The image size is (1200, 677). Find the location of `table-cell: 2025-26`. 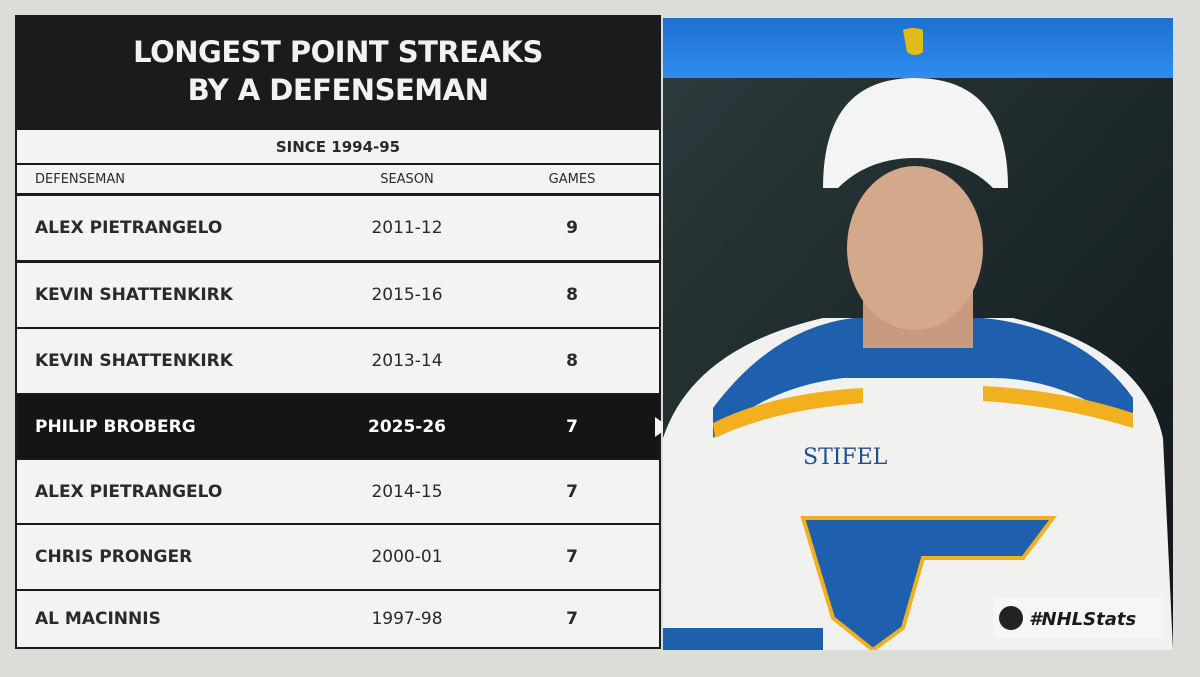

table-cell: 2025-26 is located at coordinates (407, 426).